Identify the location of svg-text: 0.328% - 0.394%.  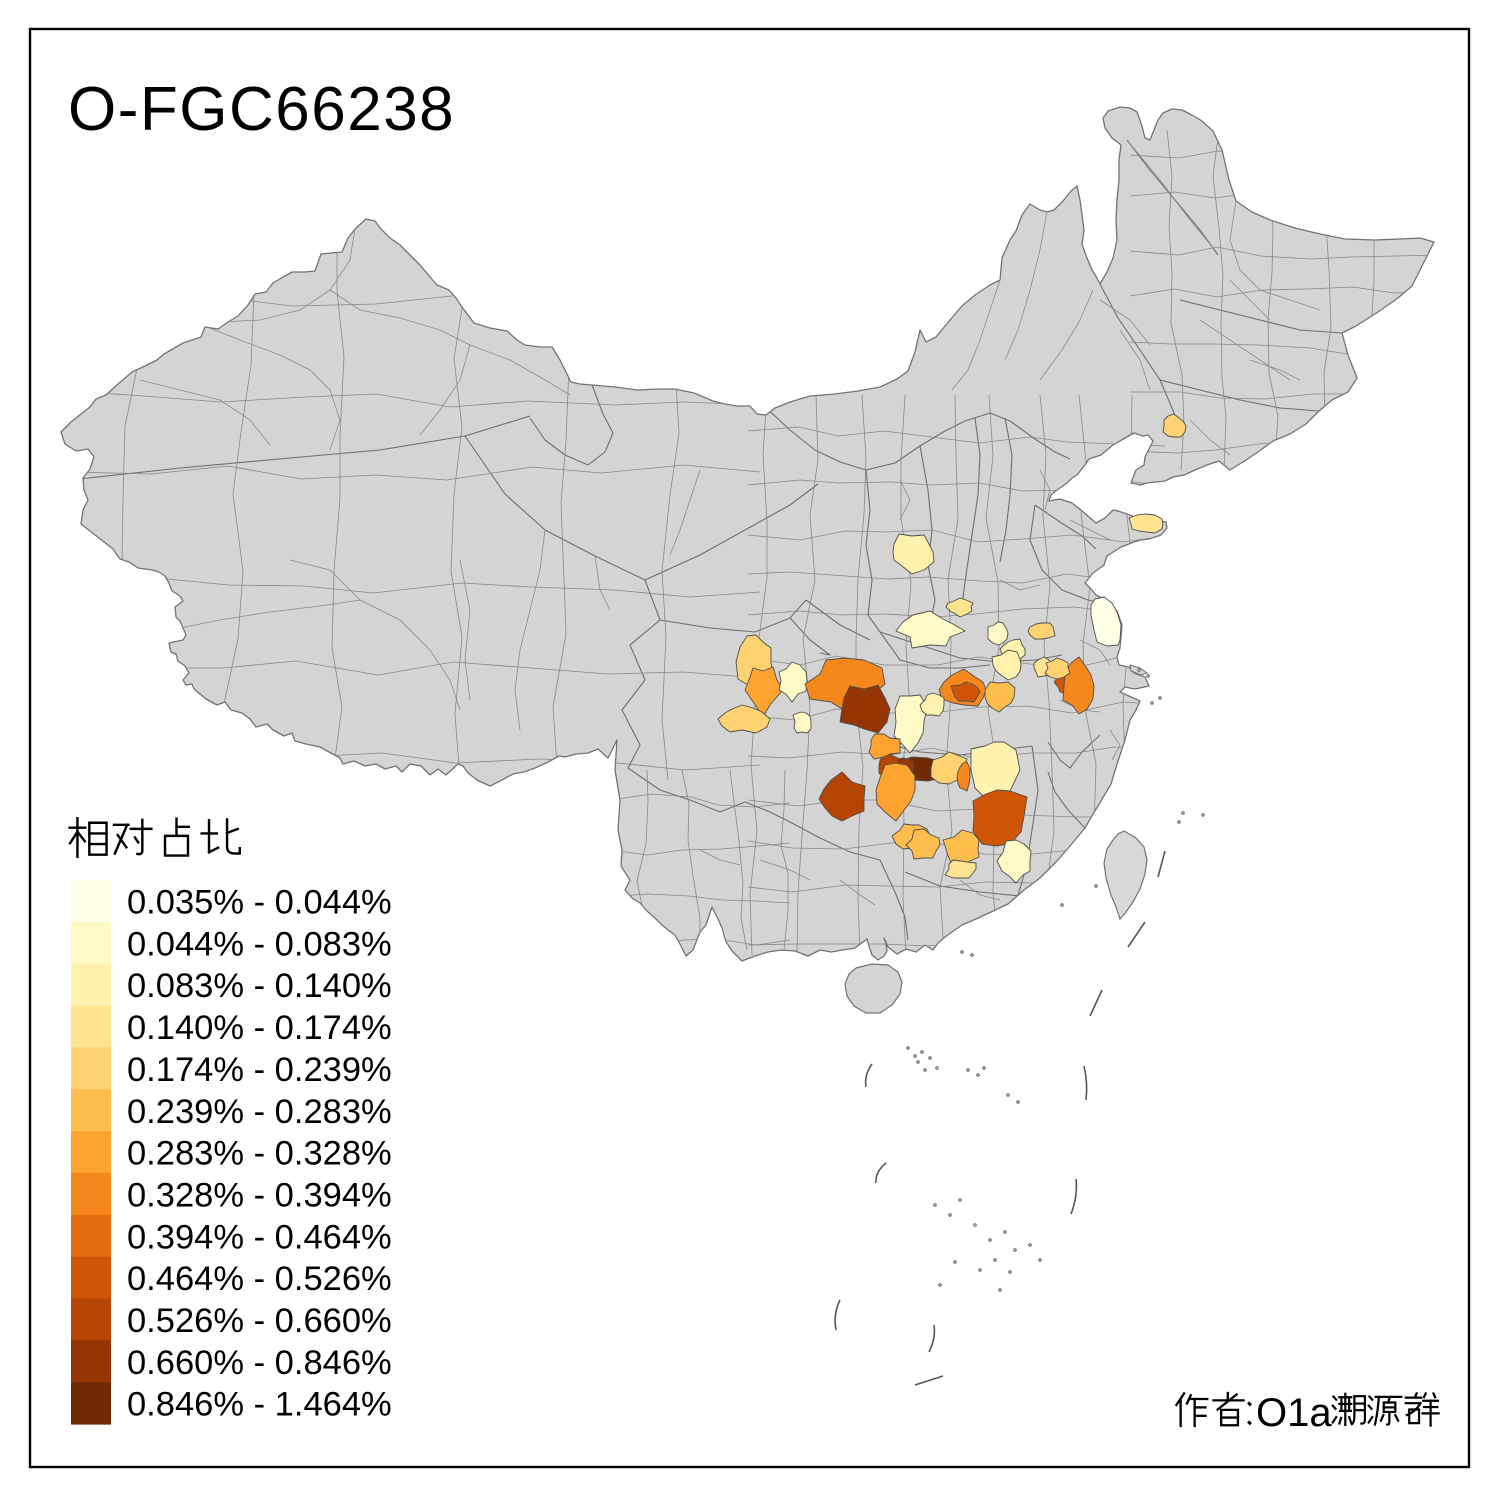
(259, 1196).